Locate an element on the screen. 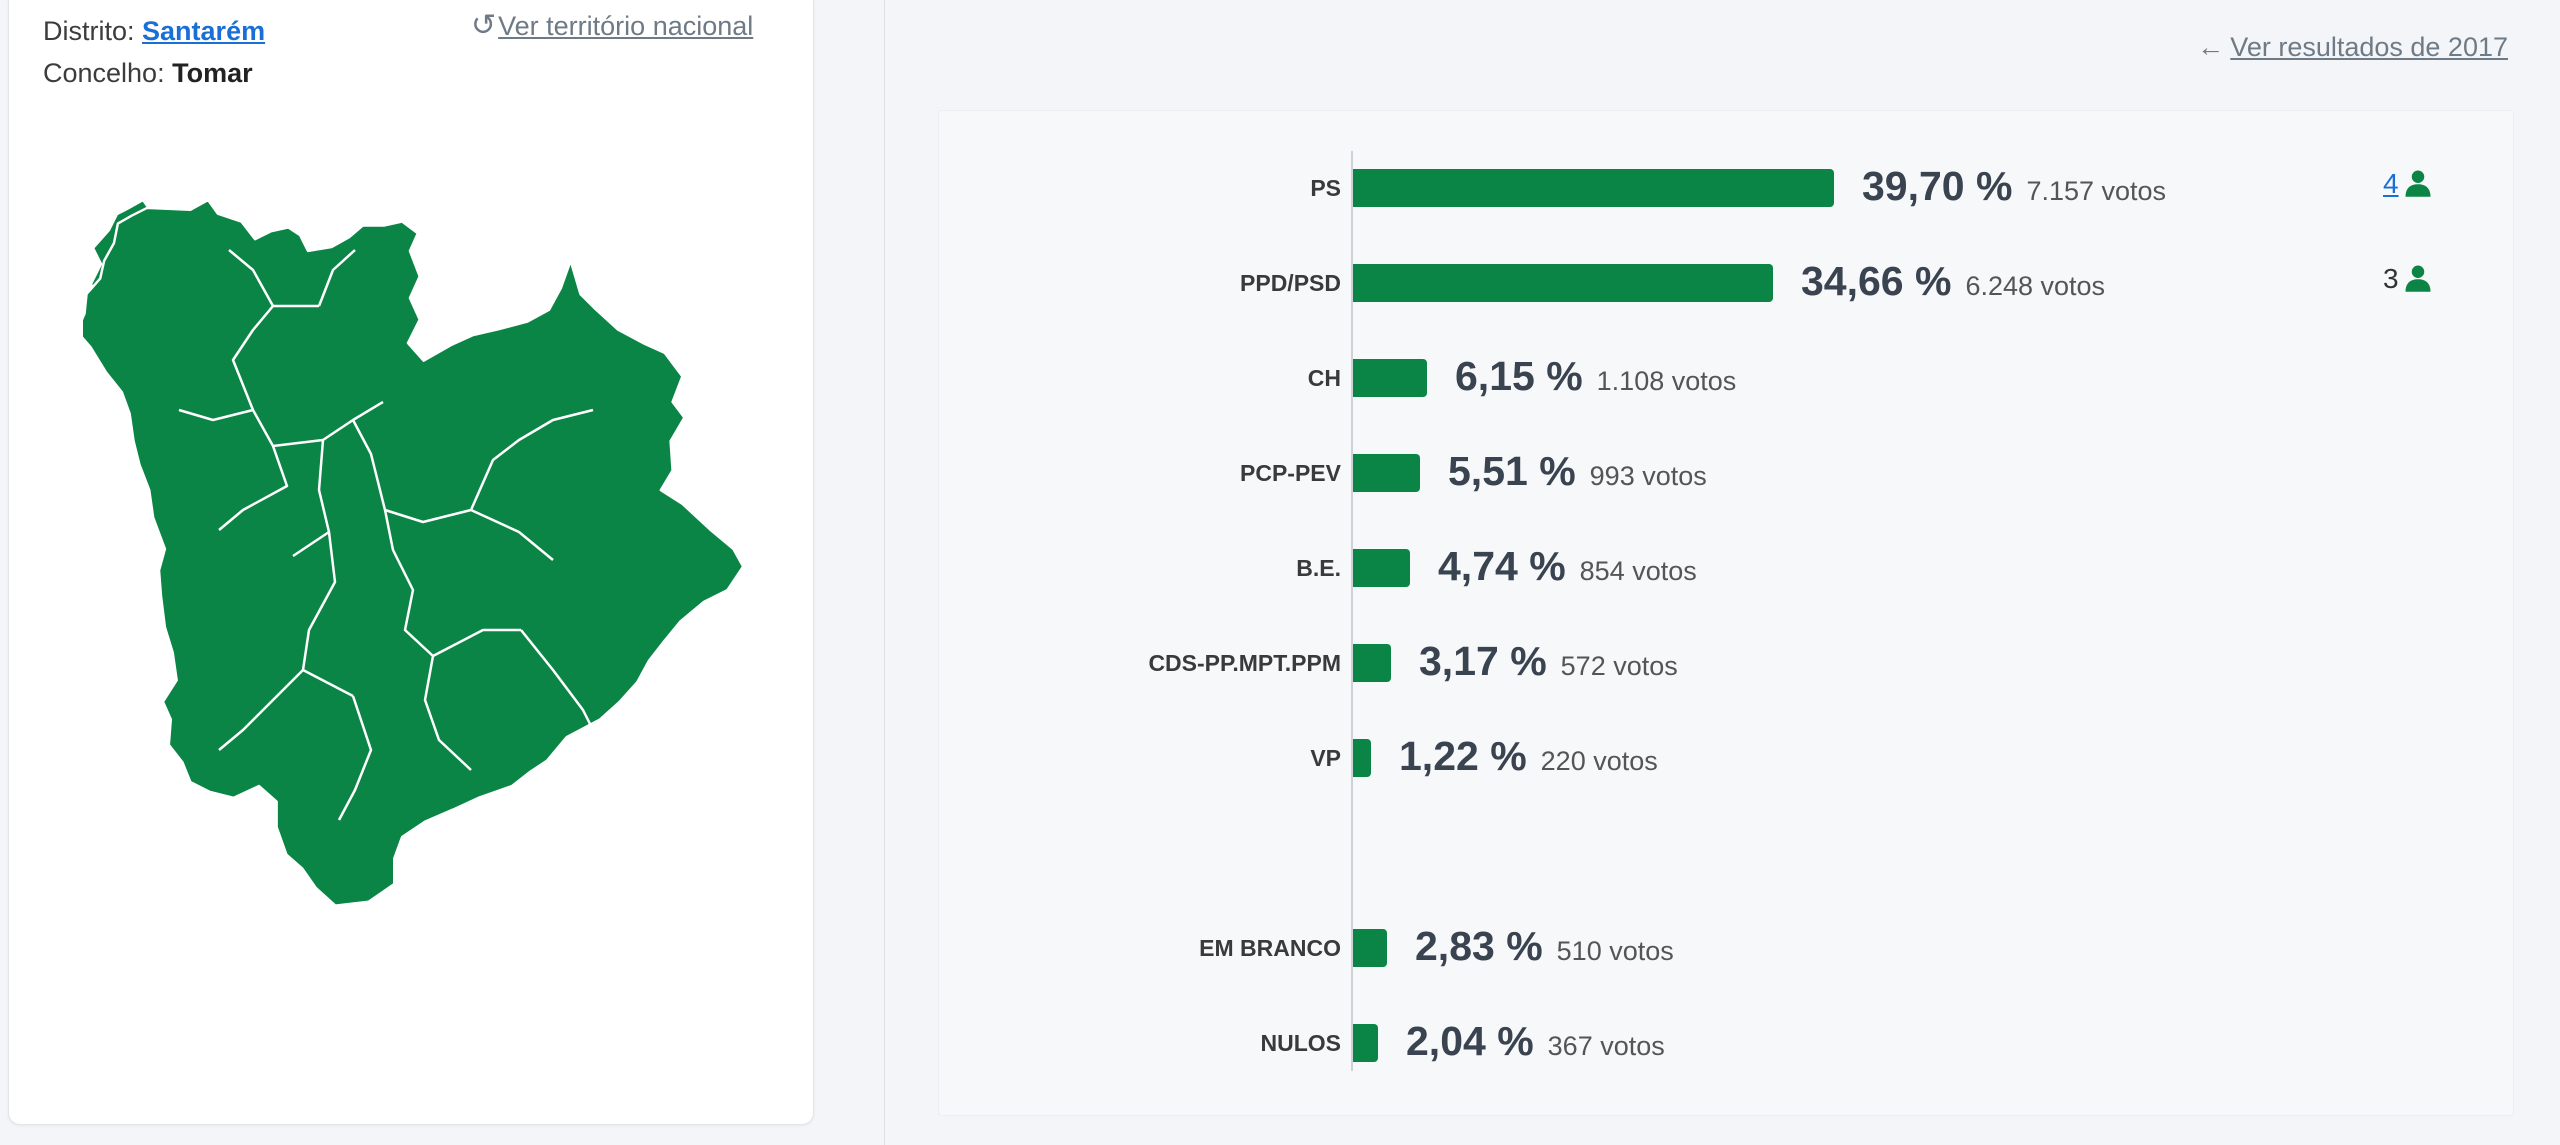 The width and height of the screenshot is (2560, 1145). votes-label: 367 votos is located at coordinates (1606, 1046).